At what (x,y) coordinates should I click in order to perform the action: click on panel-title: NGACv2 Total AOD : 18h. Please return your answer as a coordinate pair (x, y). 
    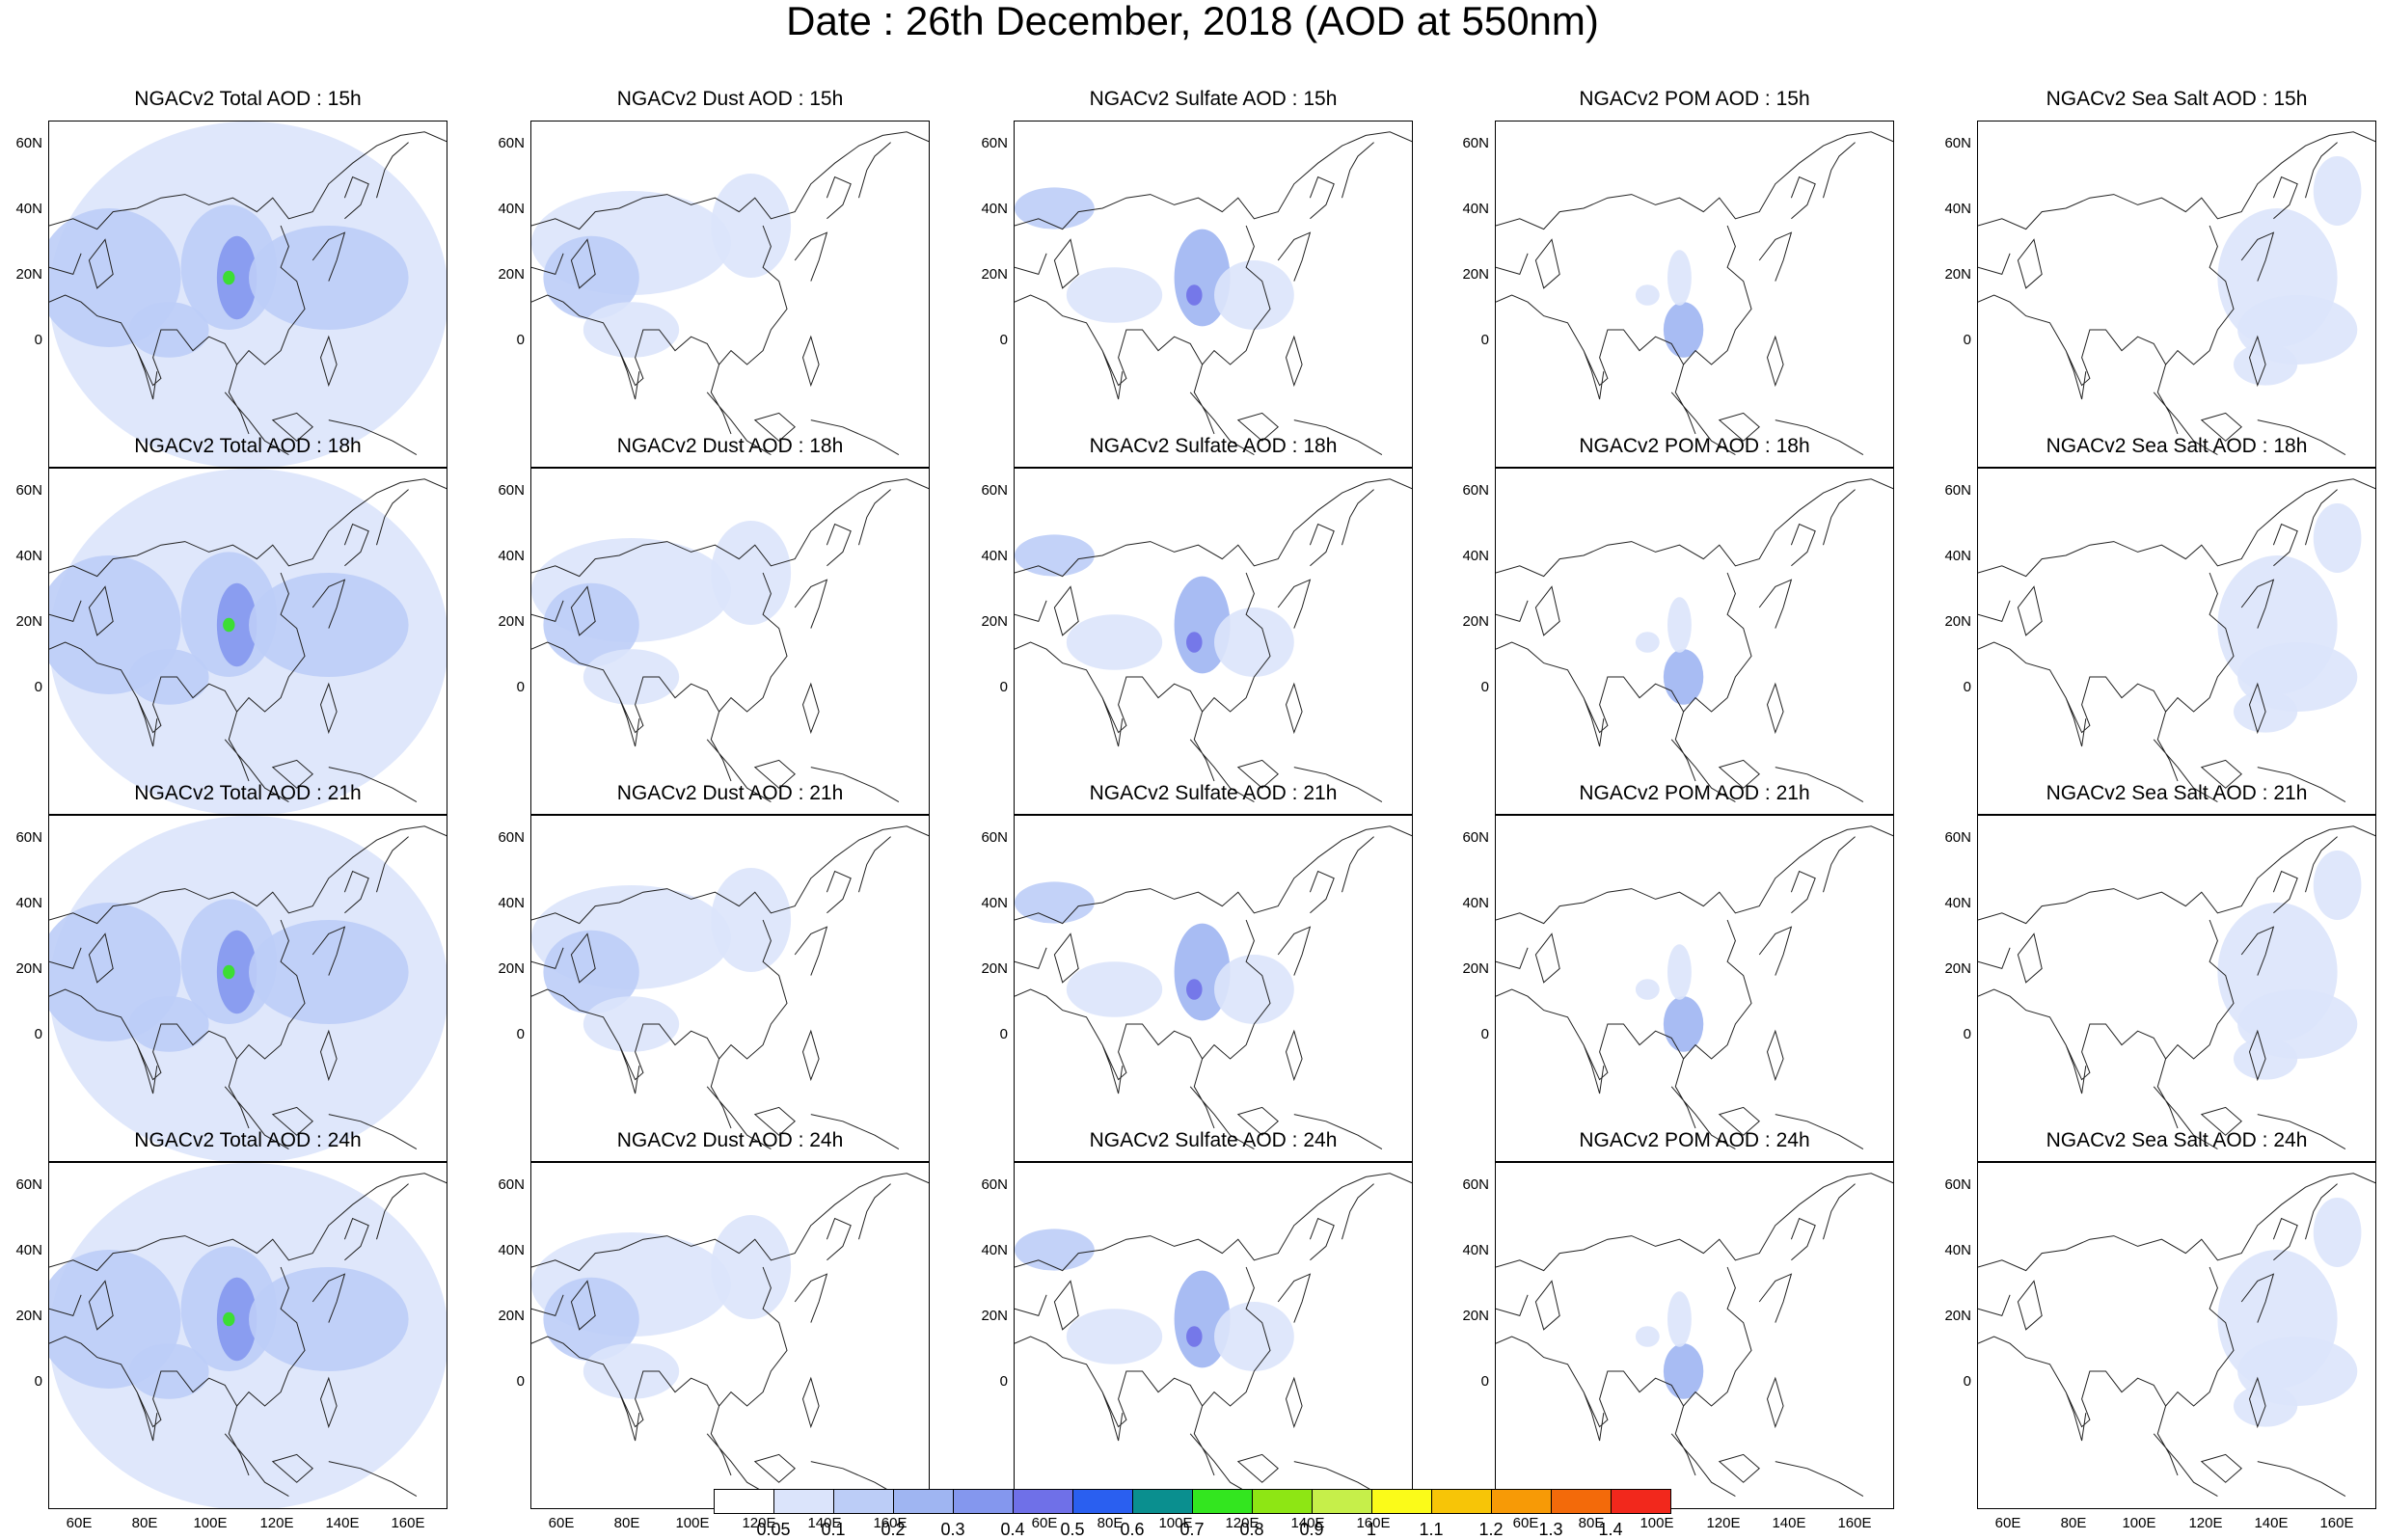
    Looking at the image, I should click on (248, 446).